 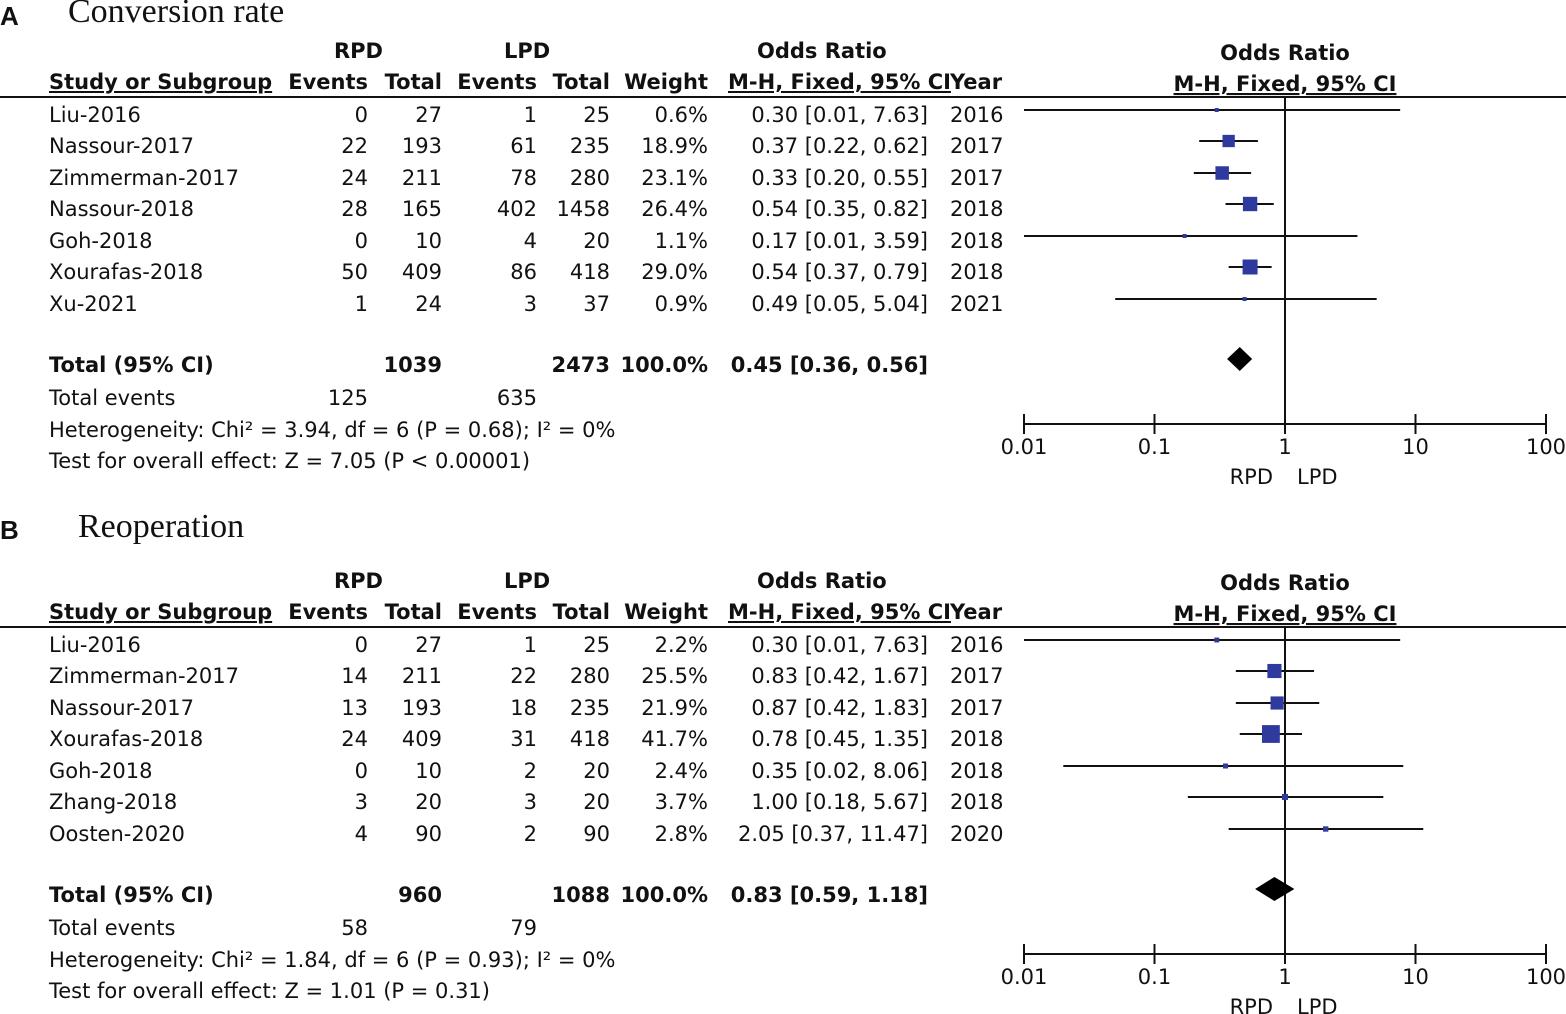 What do you see at coordinates (1285, 84) in the screenshot?
I see `plot-subtitle: M-H, Fixed, 95% CI` at bounding box center [1285, 84].